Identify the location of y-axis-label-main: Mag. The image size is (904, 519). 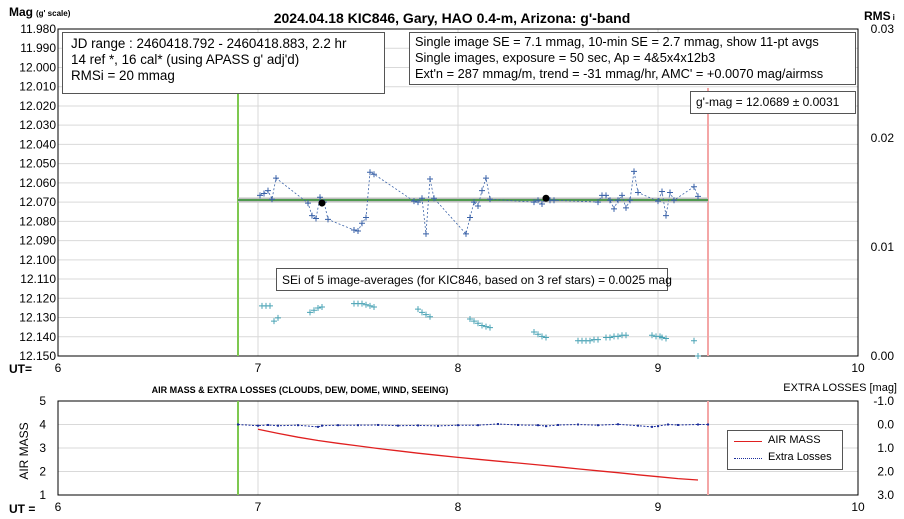
(21, 12).